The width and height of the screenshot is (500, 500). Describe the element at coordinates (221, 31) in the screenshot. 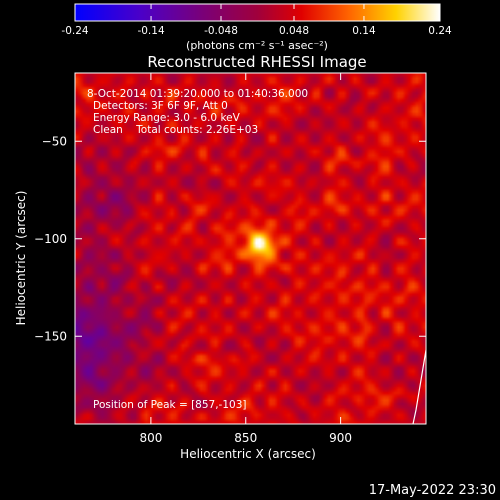

I see `colorbar-tick-label: -0.048` at that location.